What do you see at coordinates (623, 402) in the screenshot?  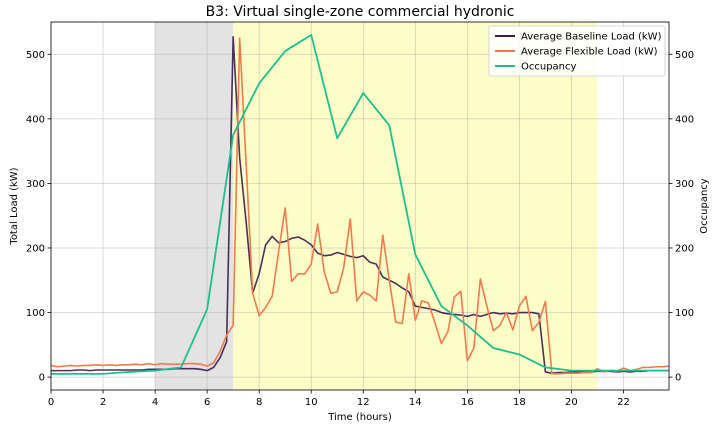 I see `x-tick-label: 22` at bounding box center [623, 402].